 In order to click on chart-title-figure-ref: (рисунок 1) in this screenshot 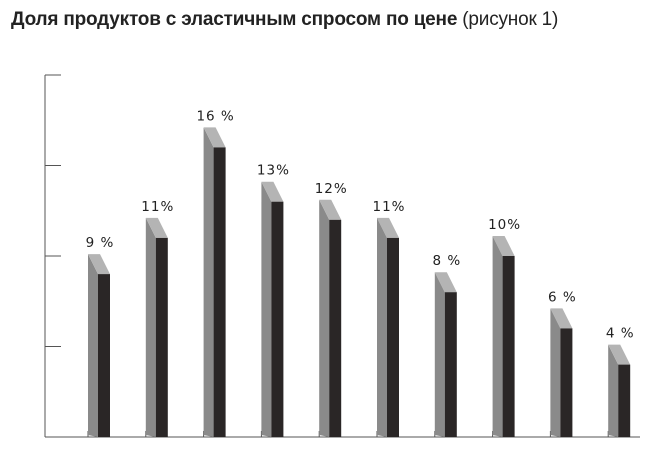, I will do `click(508, 19)`.